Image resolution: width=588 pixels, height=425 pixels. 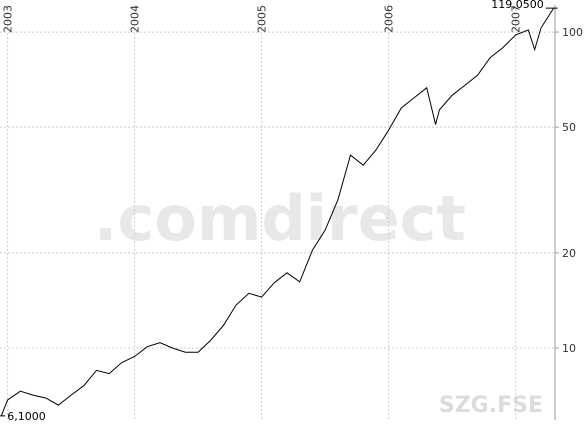 I want to click on annotation-label: 119,0500, so click(x=517, y=5).